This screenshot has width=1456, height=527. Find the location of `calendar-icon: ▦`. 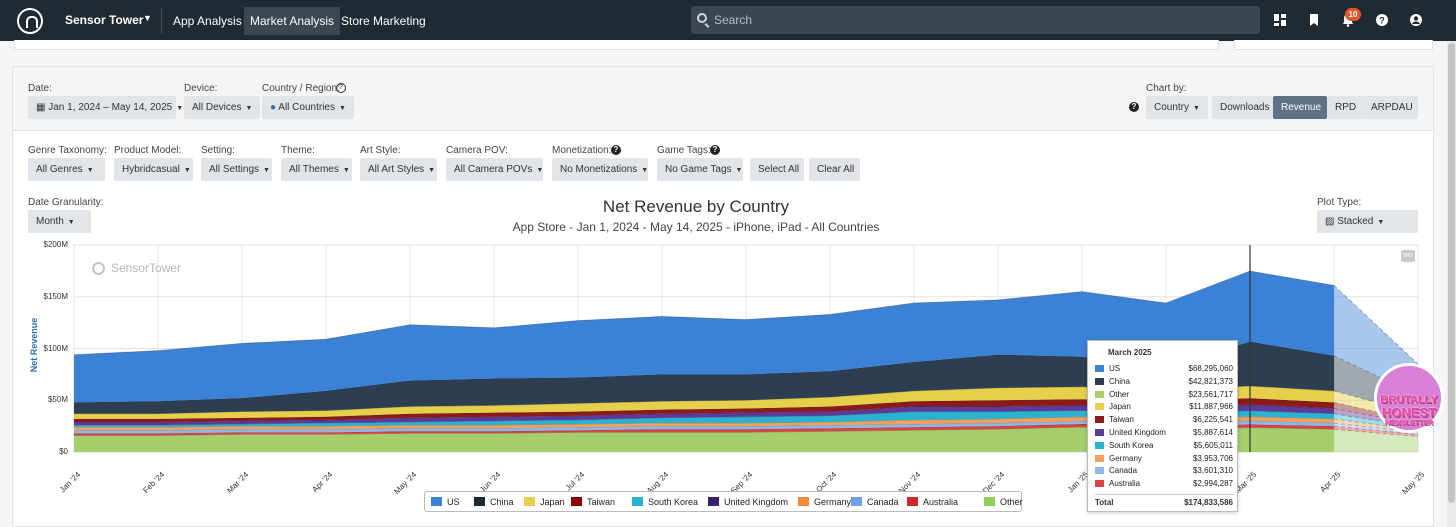

calendar-icon: ▦ is located at coordinates (41, 107).